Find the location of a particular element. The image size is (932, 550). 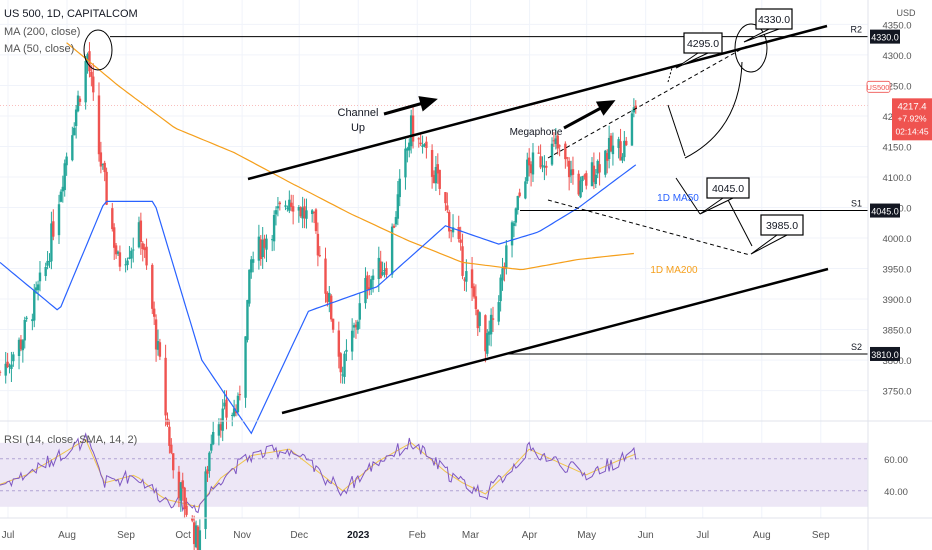

price-tick-label: 4350.0 is located at coordinates (896, 25).